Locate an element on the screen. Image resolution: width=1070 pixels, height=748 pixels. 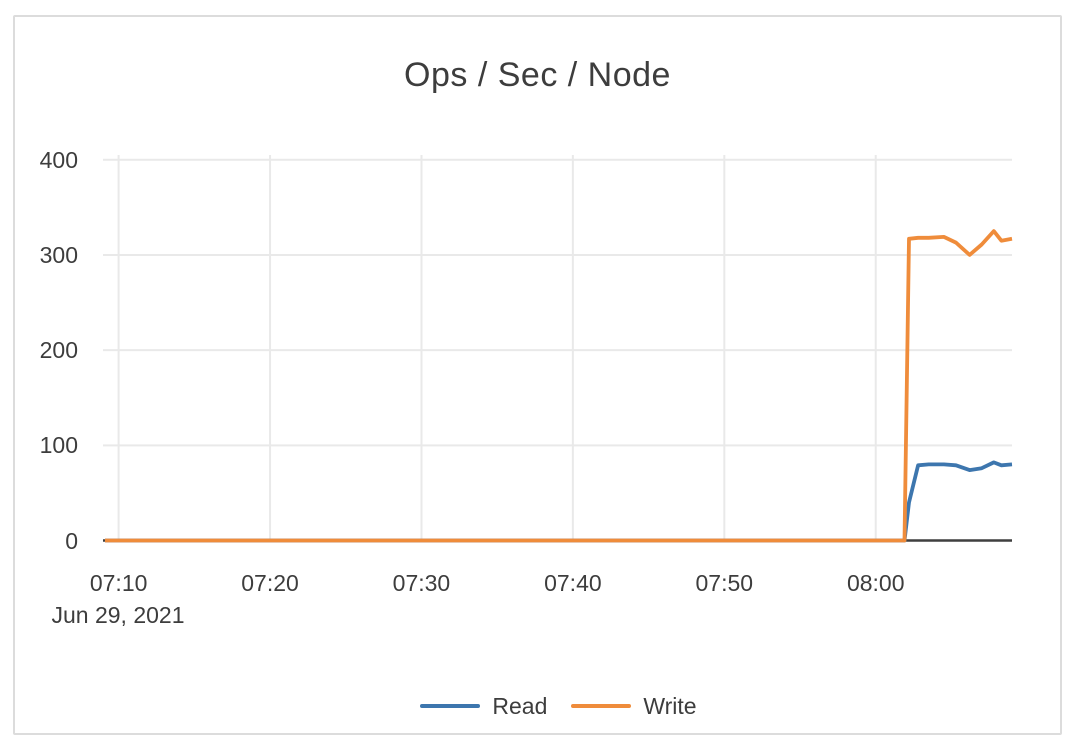
x-axis-date-label: Jun 29, 2021 is located at coordinates (118, 615).